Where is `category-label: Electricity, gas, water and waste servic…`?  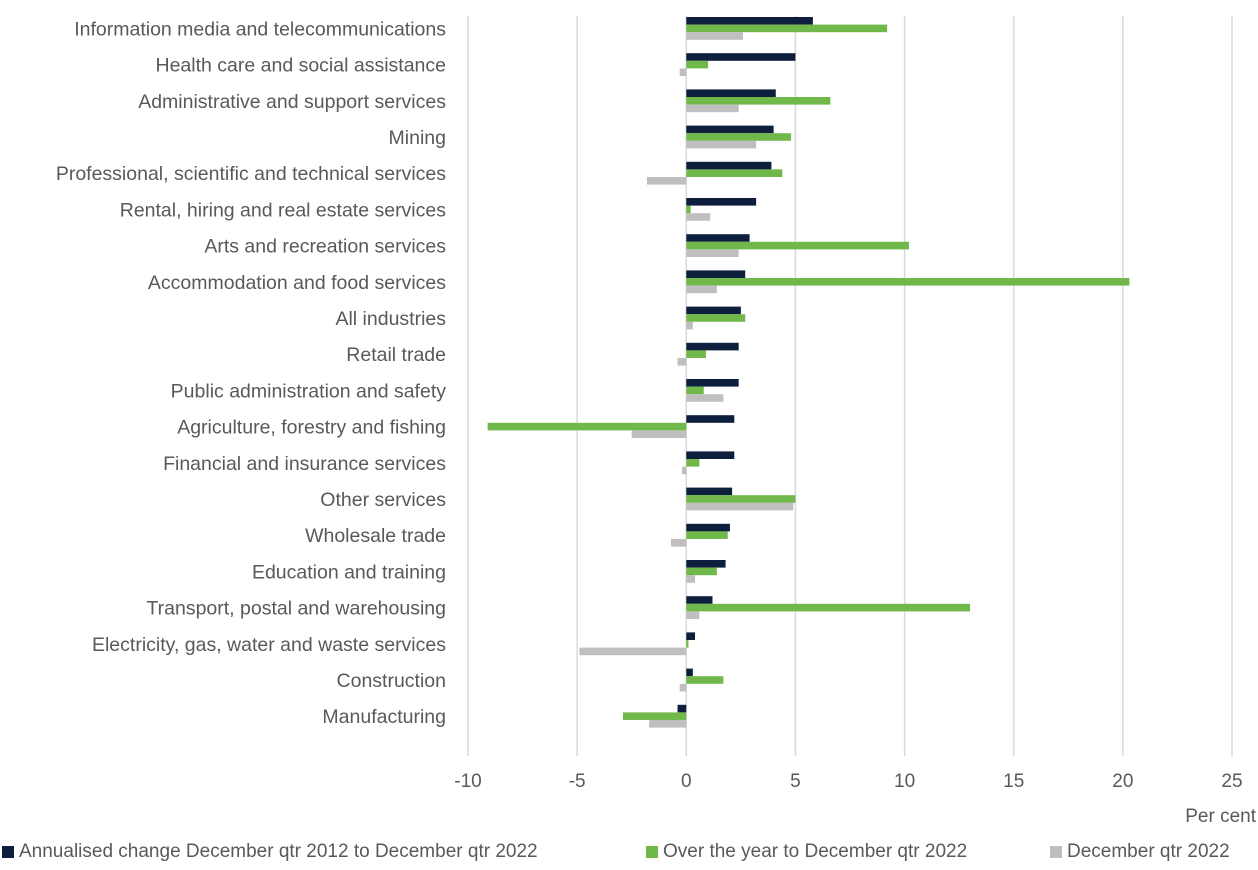 category-label: Electricity, gas, water and waste servic… is located at coordinates (269, 645).